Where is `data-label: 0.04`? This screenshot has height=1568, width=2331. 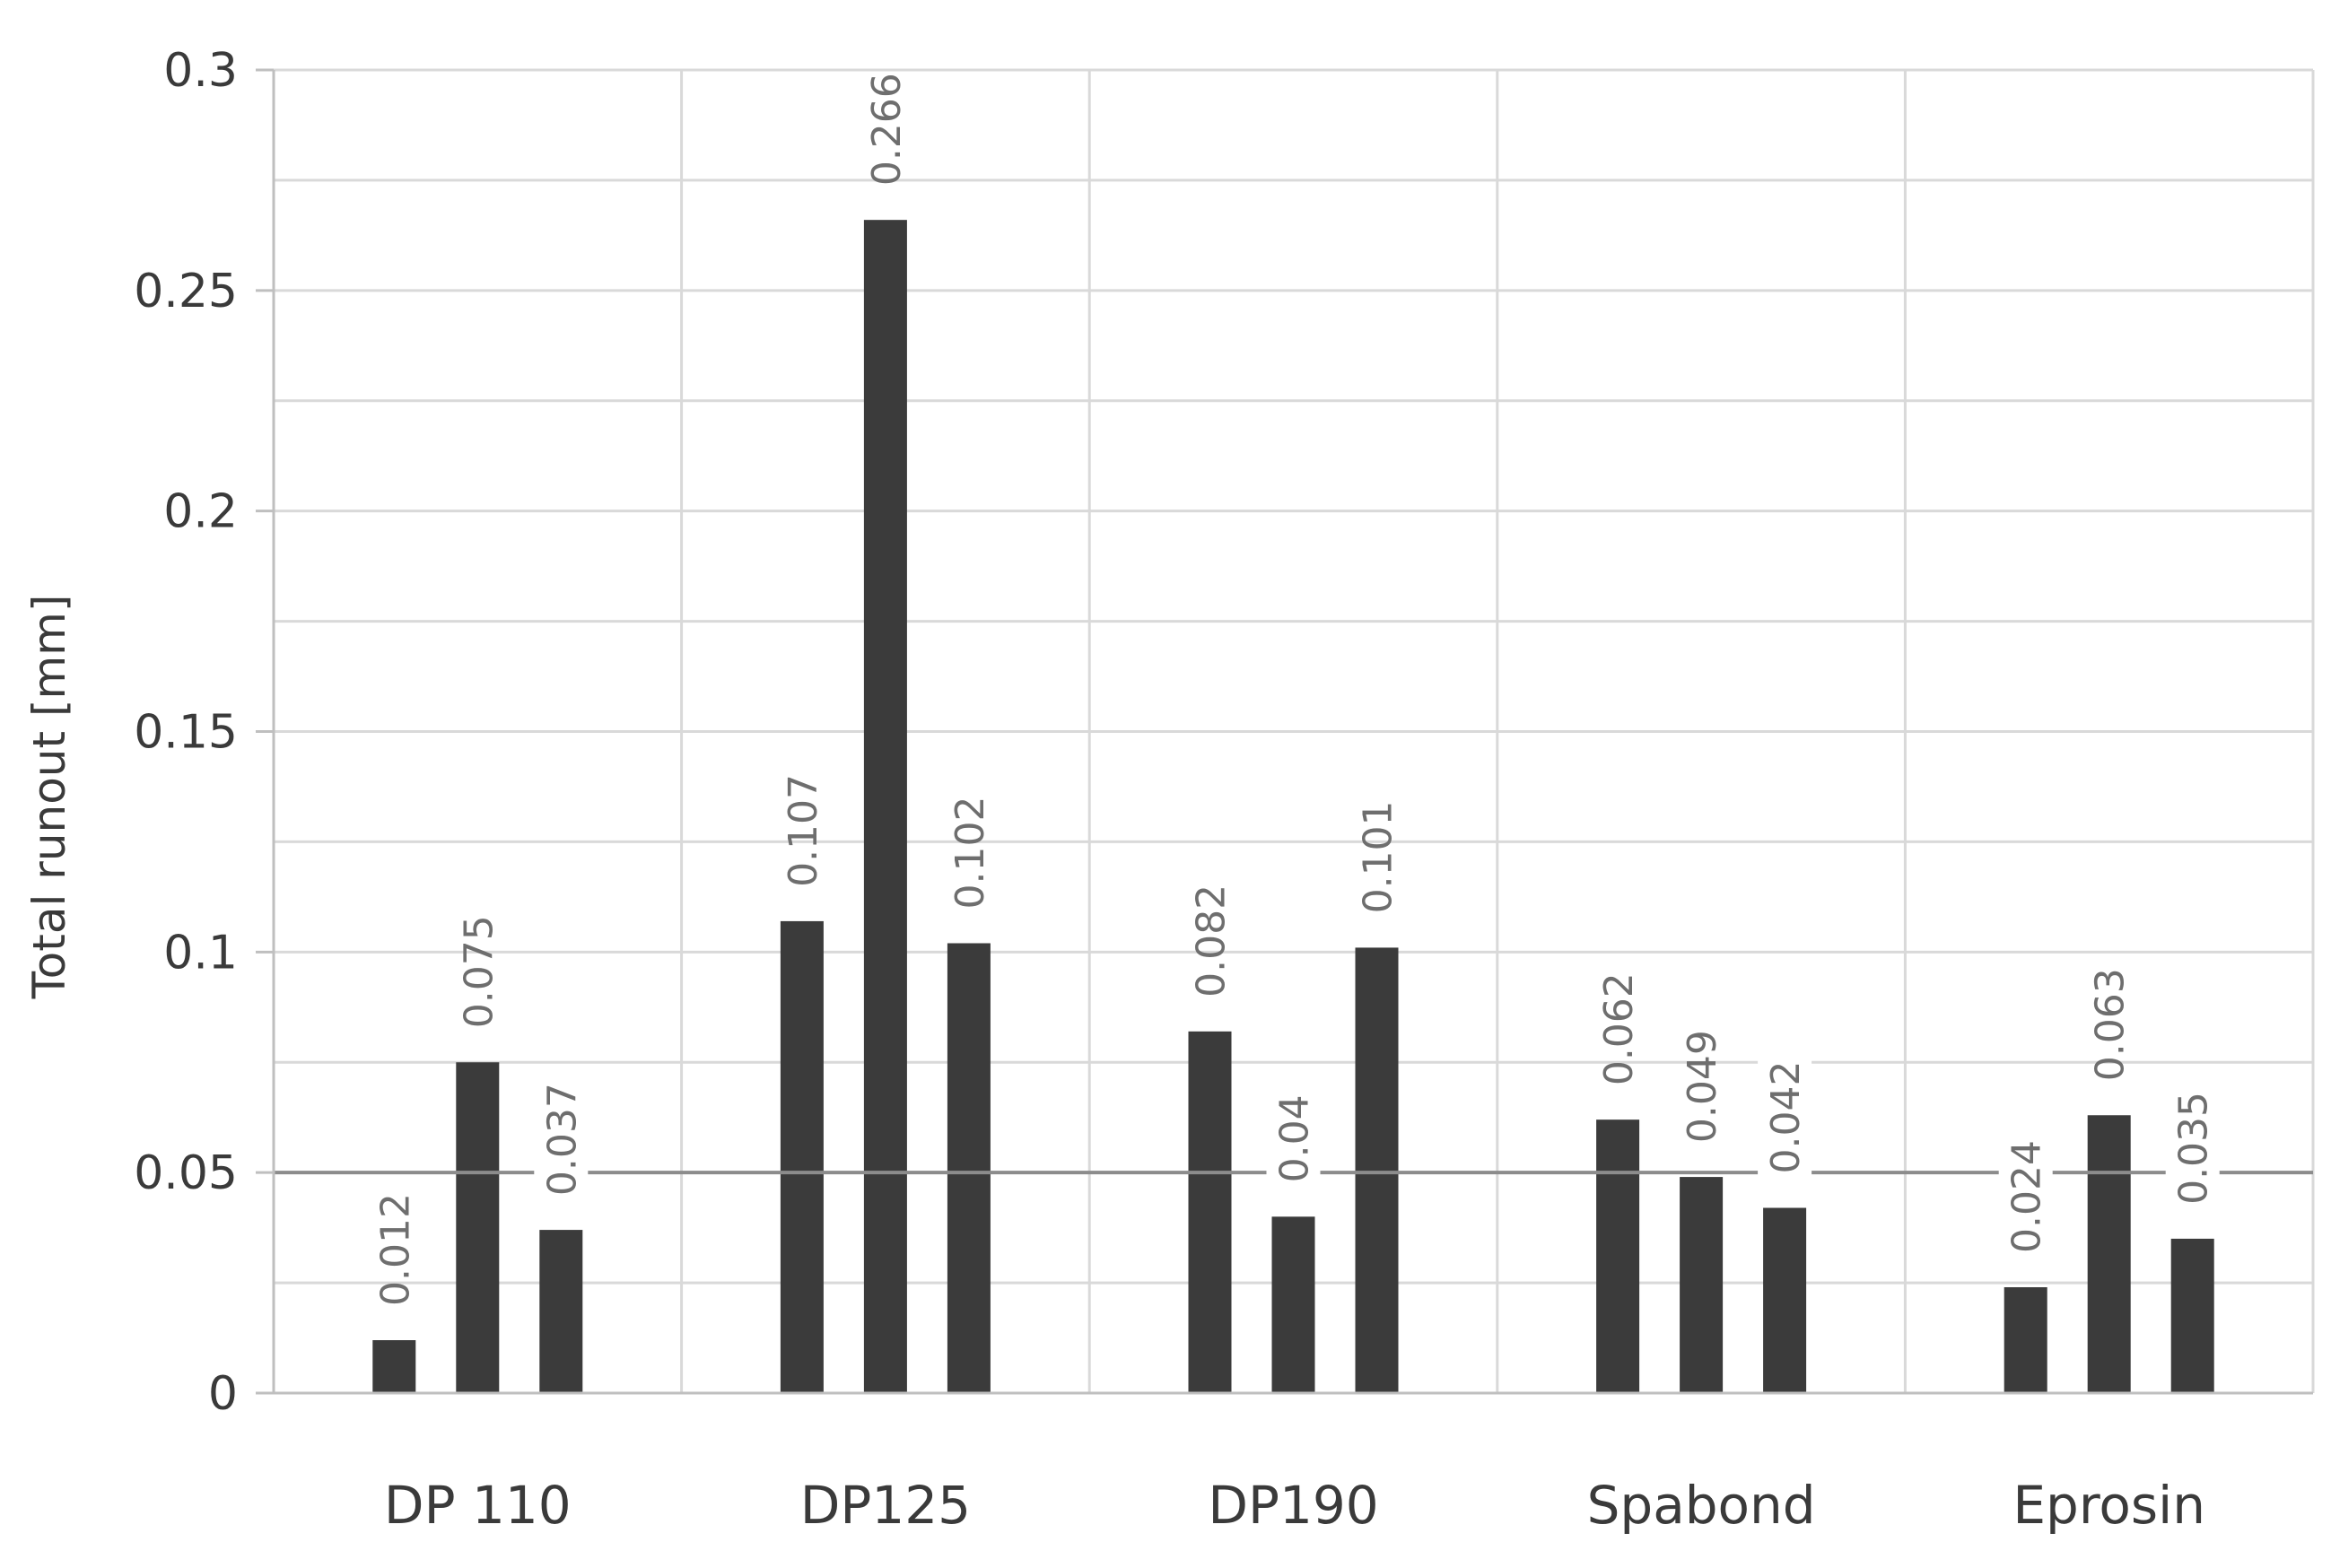 data-label: 0.04 is located at coordinates (1295, 1138).